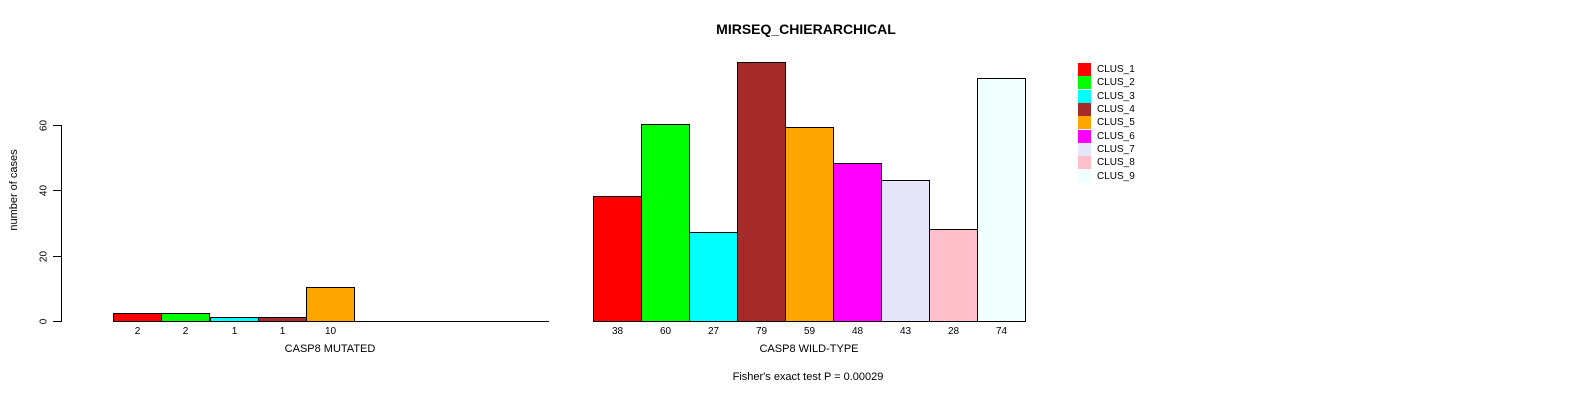 Image resolution: width=1590 pixels, height=400 pixels. What do you see at coordinates (1116, 96) in the screenshot?
I see `legend-label: CLUS_3` at bounding box center [1116, 96].